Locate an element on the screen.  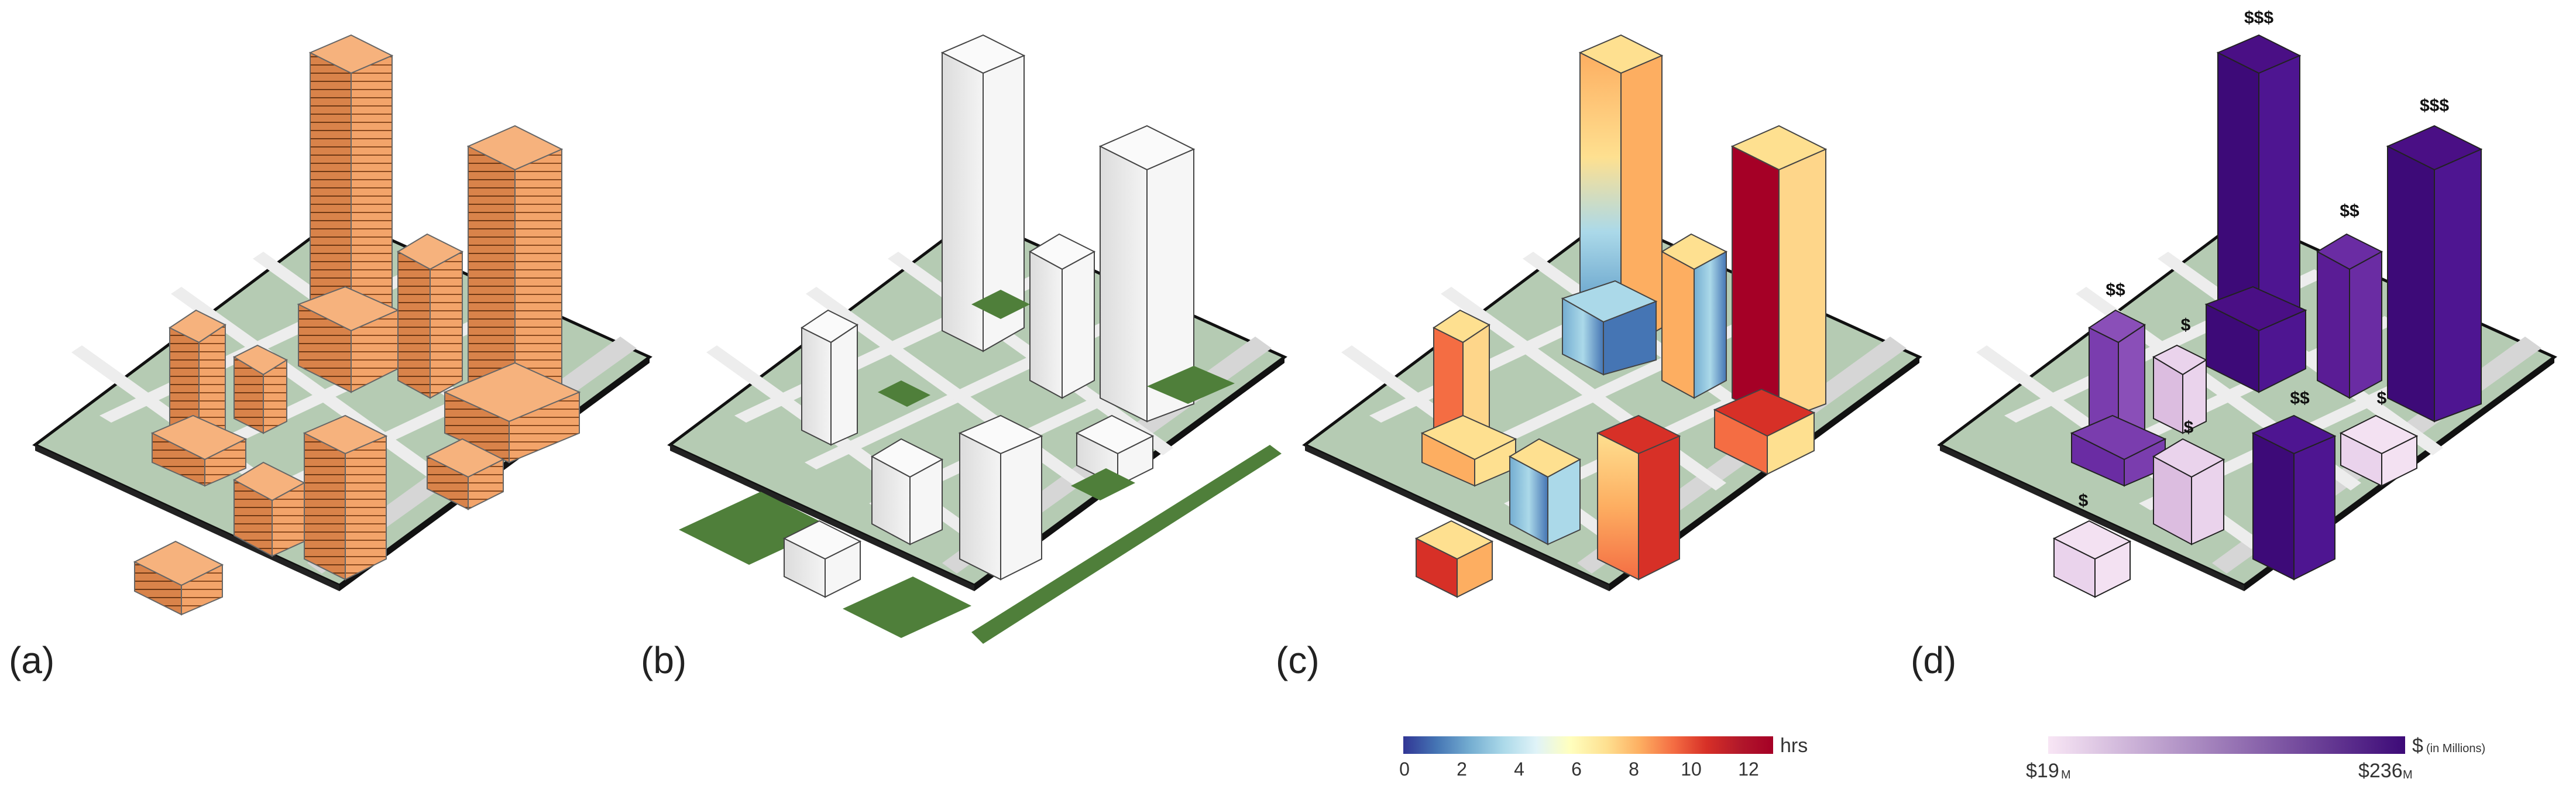
sunlight-tick: 4 is located at coordinates (1519, 770).